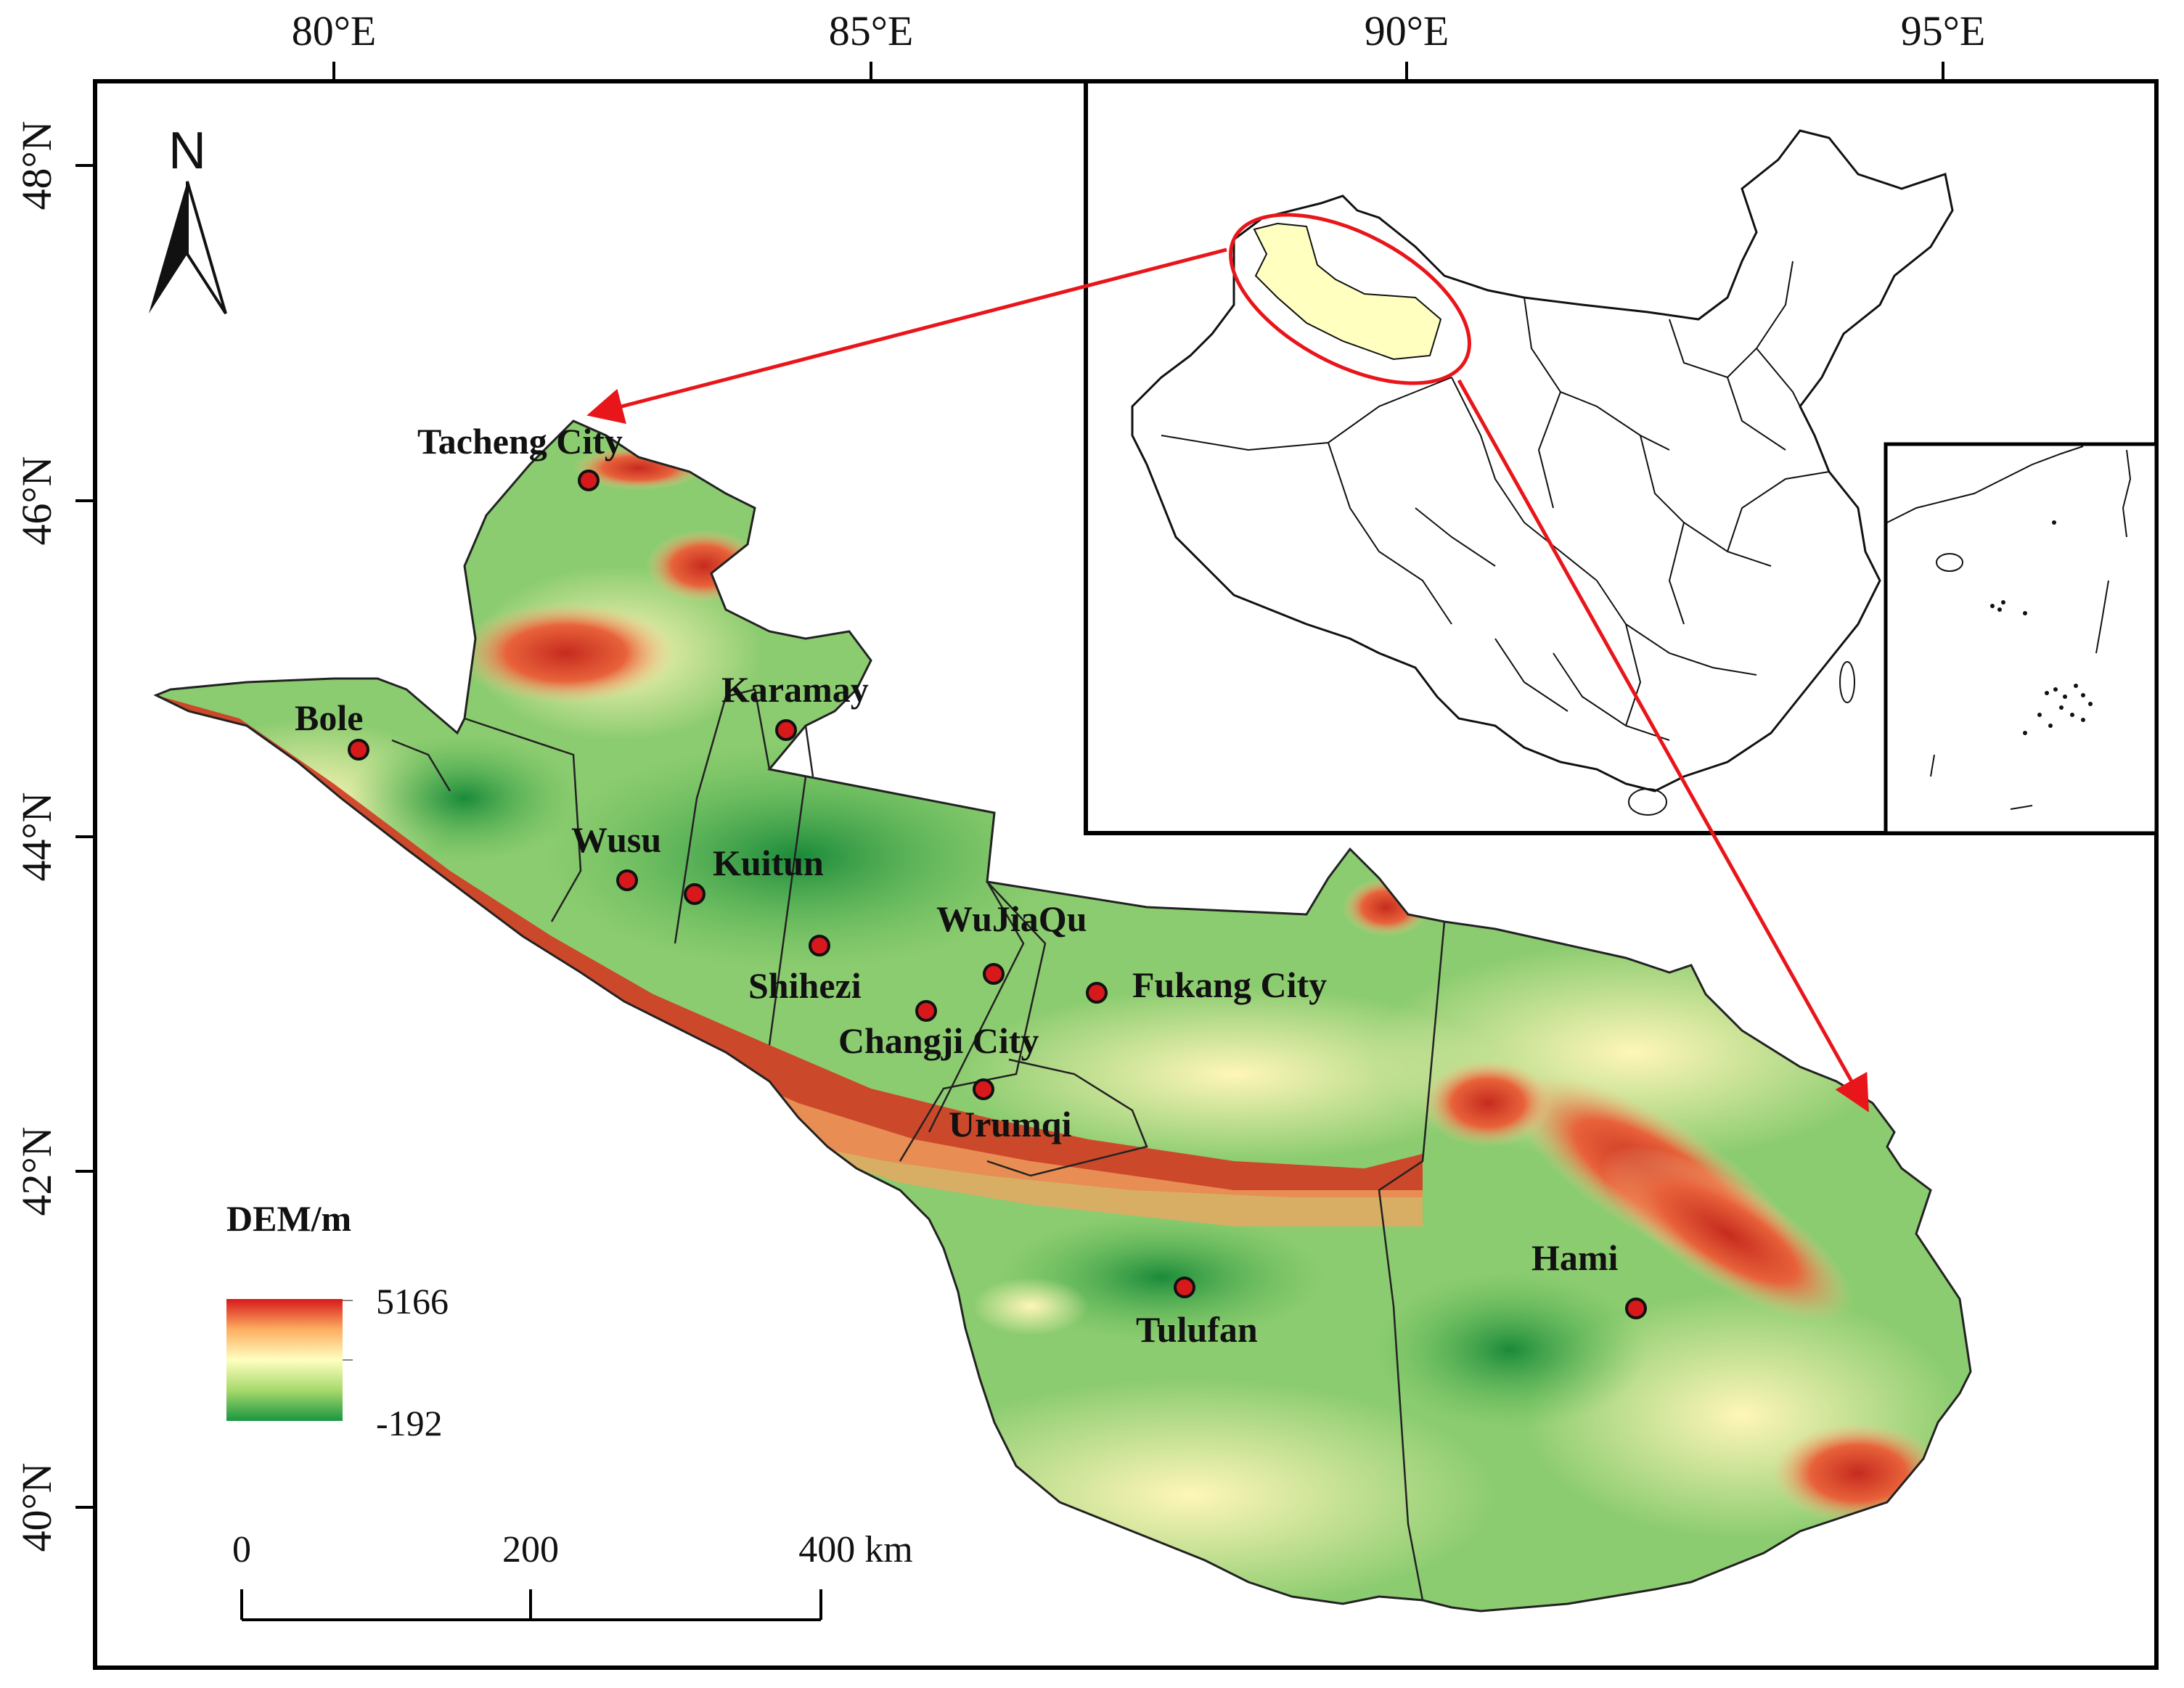 The height and width of the screenshot is (1688, 2184). Describe the element at coordinates (1943, 31) in the screenshot. I see `longitude-label: 95°E` at that location.